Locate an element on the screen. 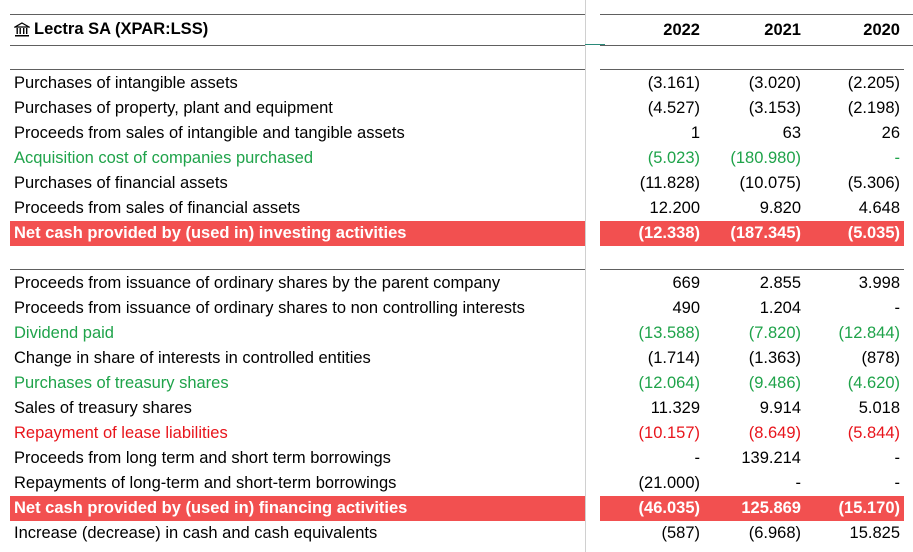 This screenshot has height=552, width=913. year-2022-header: 2022 is located at coordinates (681, 30).